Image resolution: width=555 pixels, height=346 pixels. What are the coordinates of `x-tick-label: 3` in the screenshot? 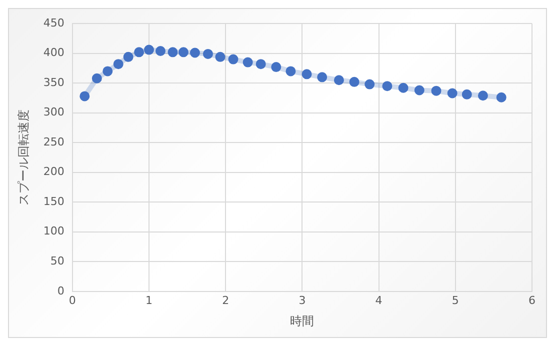 It's located at (302, 300).